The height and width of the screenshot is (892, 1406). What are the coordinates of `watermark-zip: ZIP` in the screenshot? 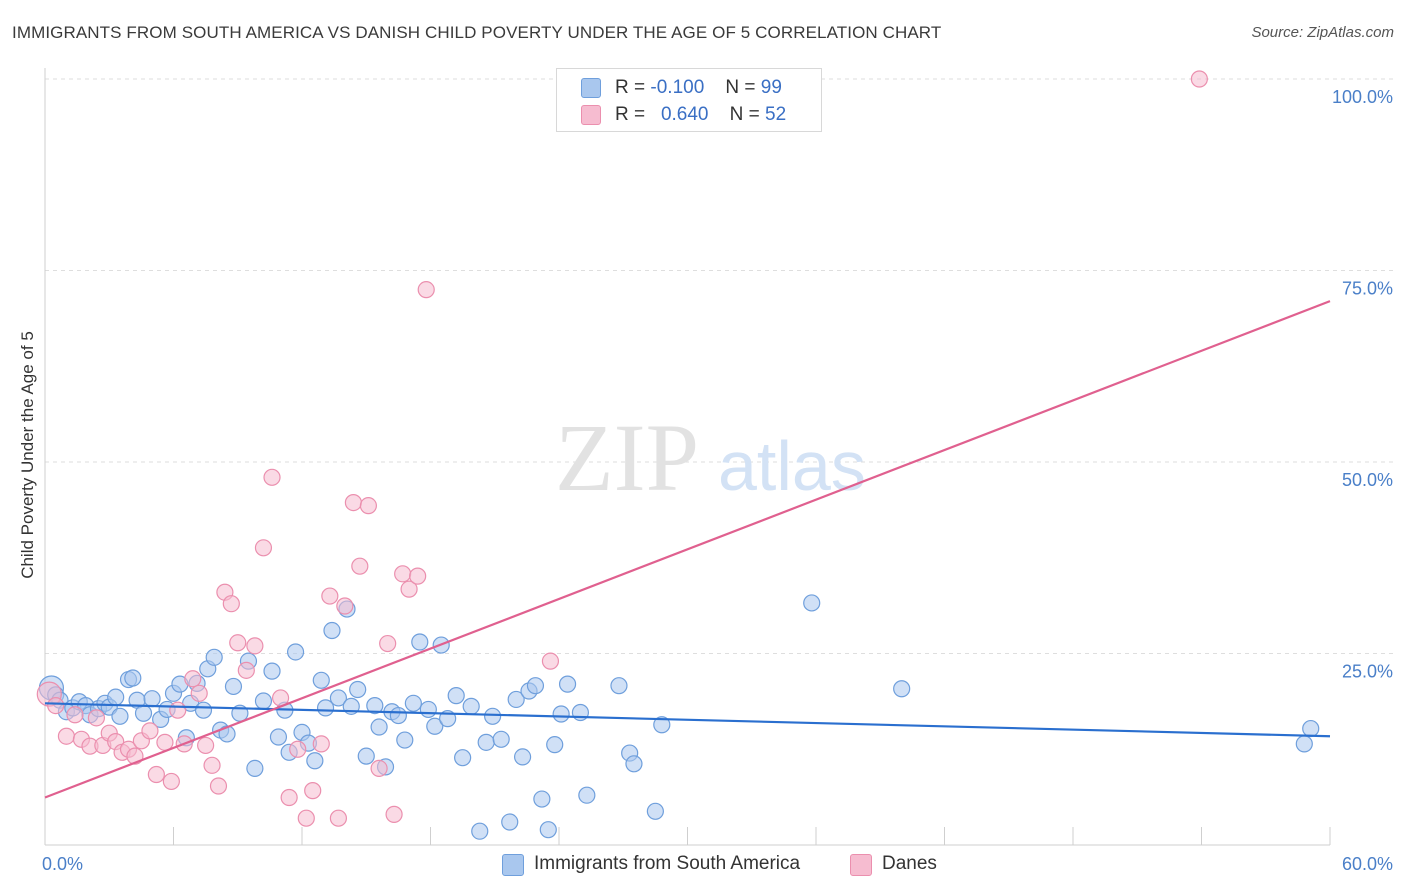 It's located at (627, 457).